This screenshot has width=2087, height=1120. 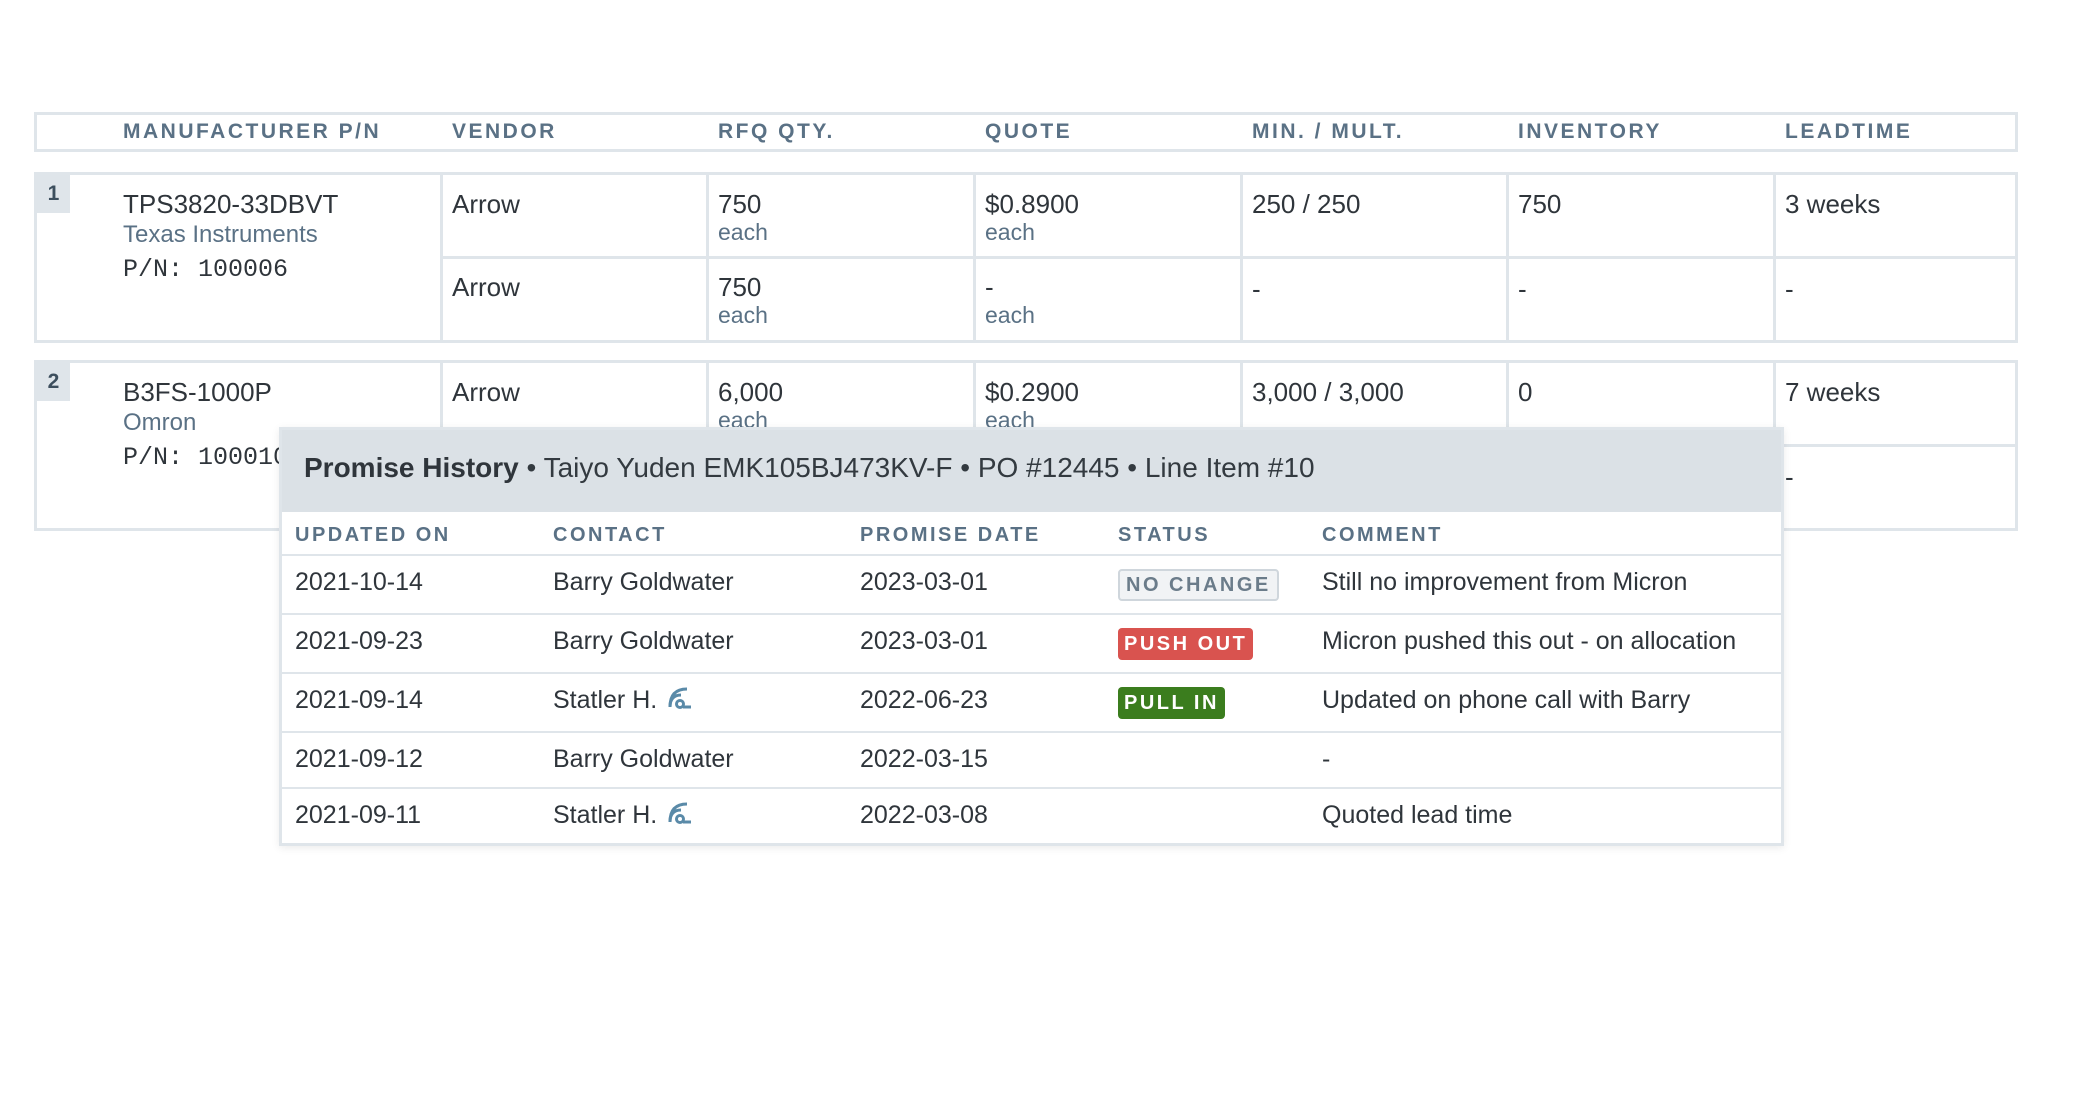 I want to click on history-col-promise-date: PROMISE DATE, so click(x=950, y=535).